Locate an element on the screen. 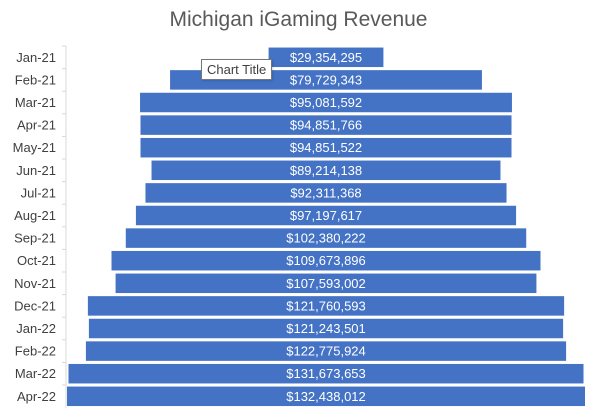 This screenshot has width=597, height=412. data-label: $92,311,368 is located at coordinates (325, 192).